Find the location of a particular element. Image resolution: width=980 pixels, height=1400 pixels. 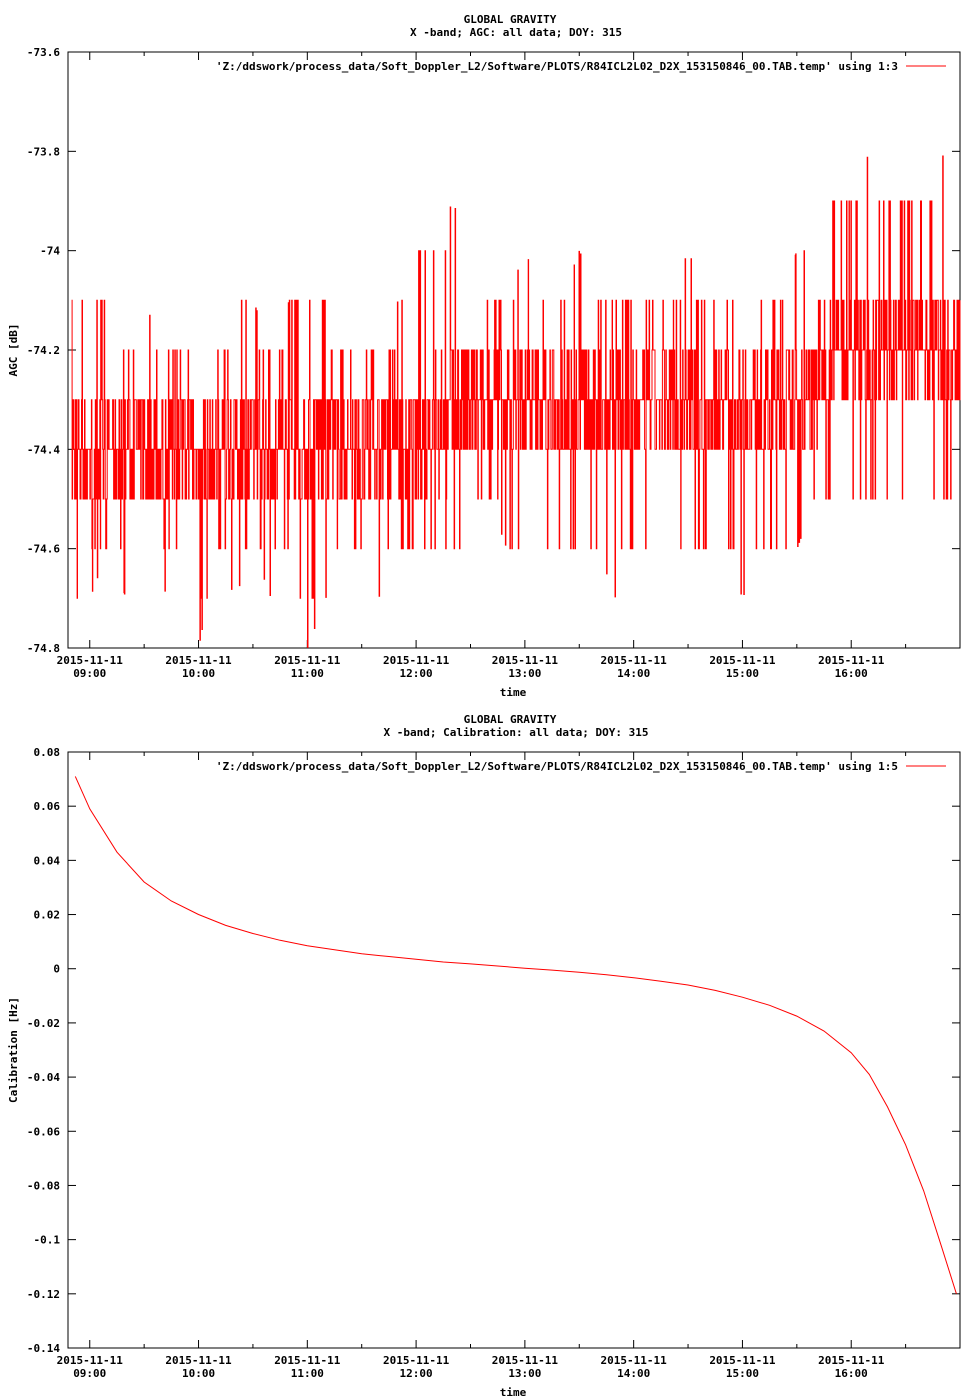

y-tick-label: -74.2 is located at coordinates (43, 350).